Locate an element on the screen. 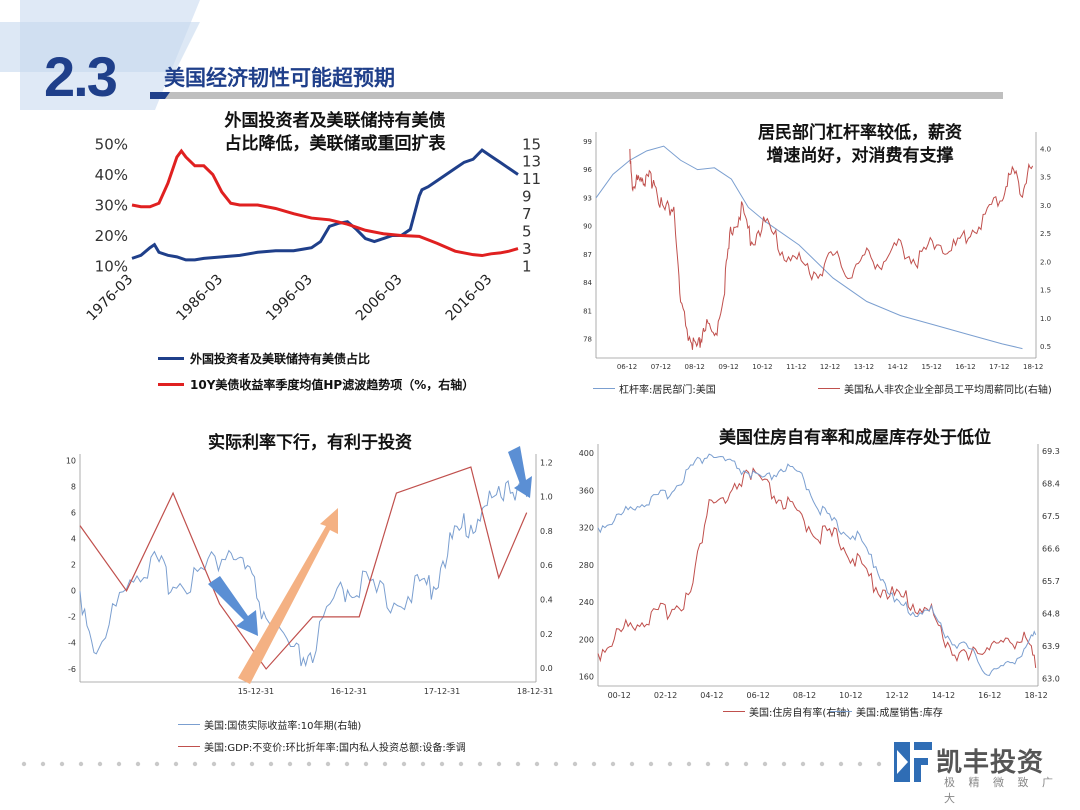 This screenshot has width=1080, height=810. chart3-title: 实际利率下行，有利于投资 is located at coordinates (310, 443).